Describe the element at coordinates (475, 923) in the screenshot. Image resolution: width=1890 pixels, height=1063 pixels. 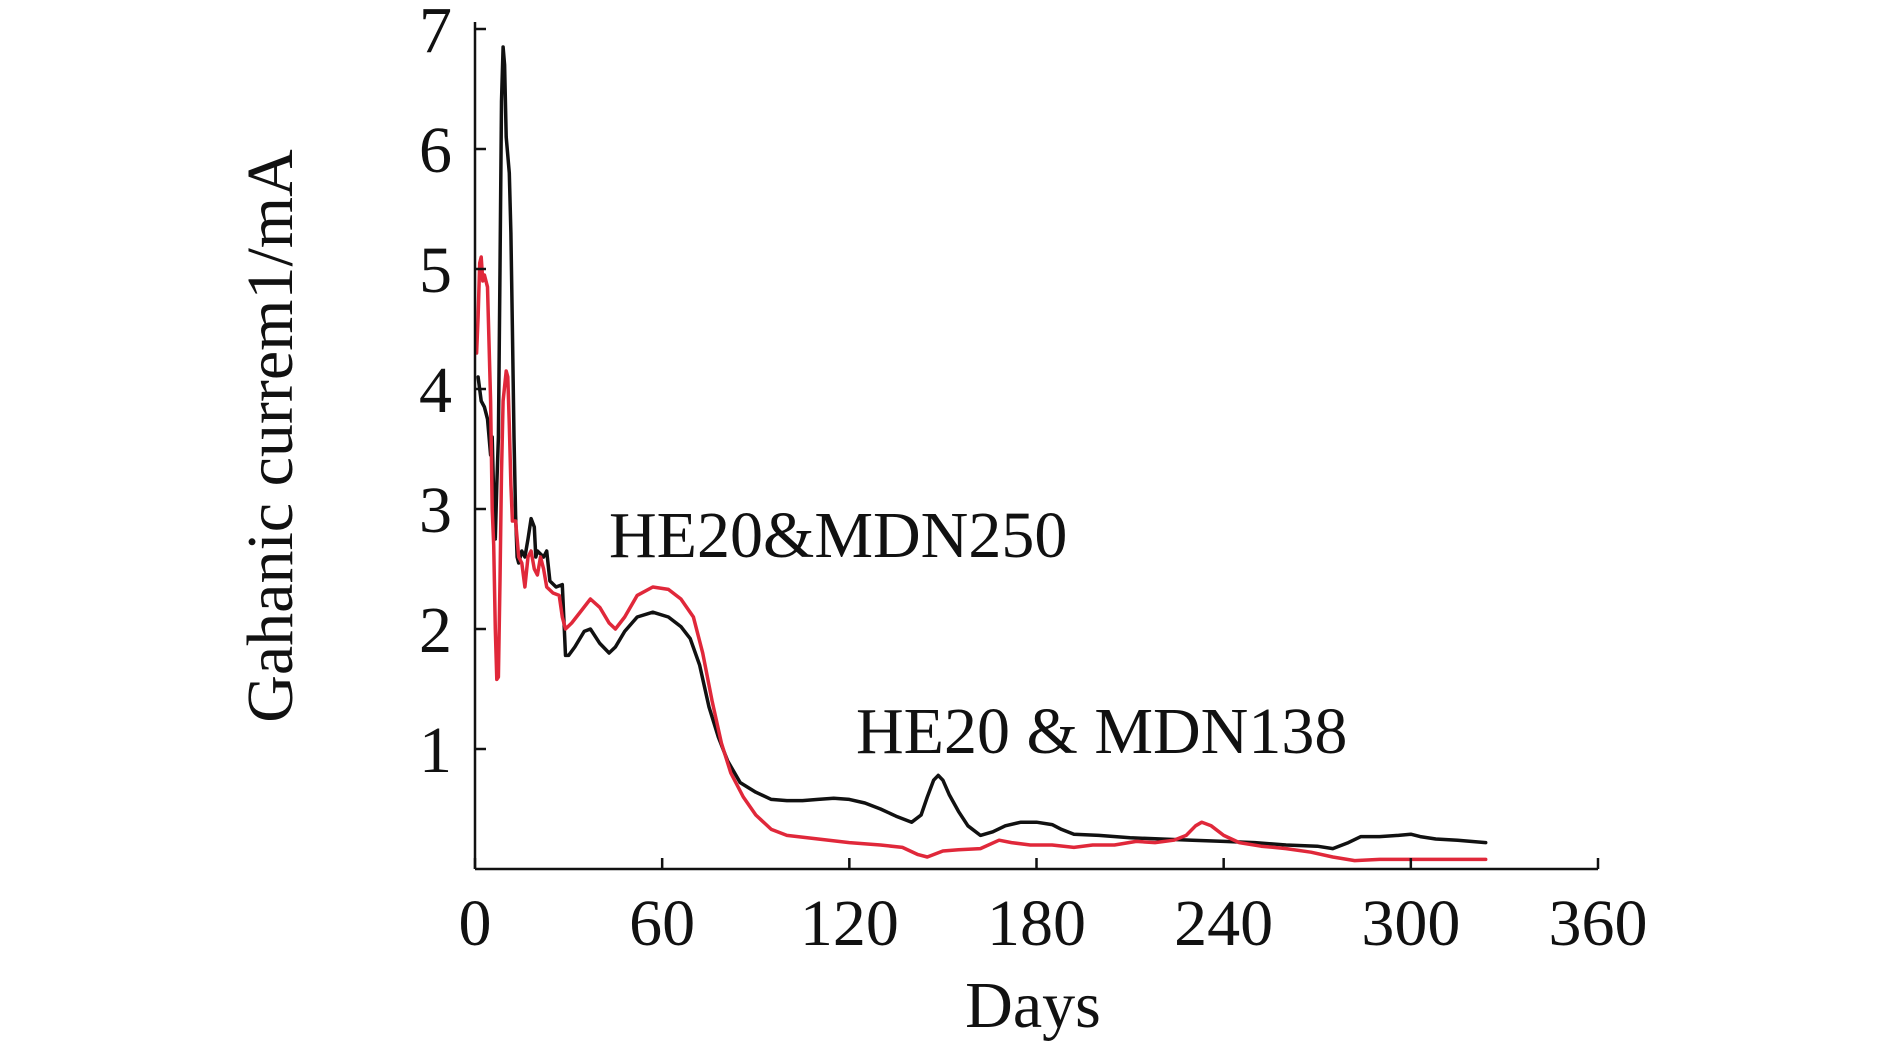
I see `x-tick-label: 0` at that location.